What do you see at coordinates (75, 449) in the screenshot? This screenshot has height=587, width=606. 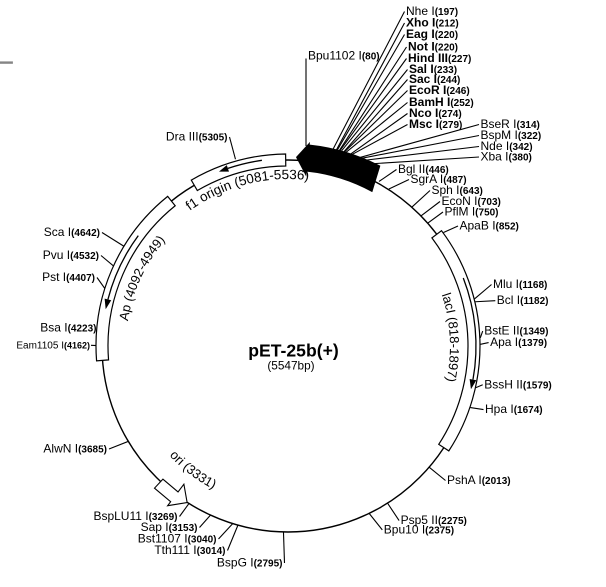 I see `svg-text: AlwN I(3685)` at bounding box center [75, 449].